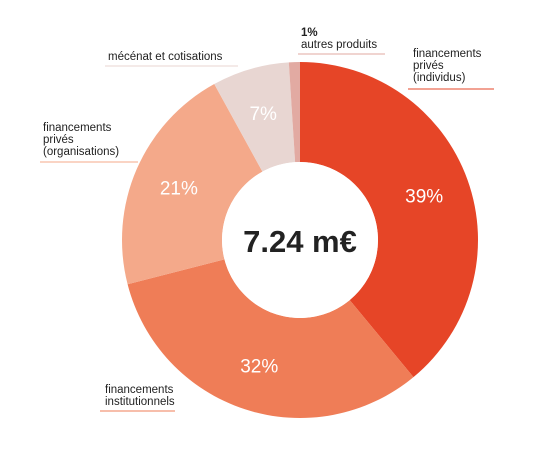  I want to click on category-label-institutional: financements institutionnels, so click(141, 396).